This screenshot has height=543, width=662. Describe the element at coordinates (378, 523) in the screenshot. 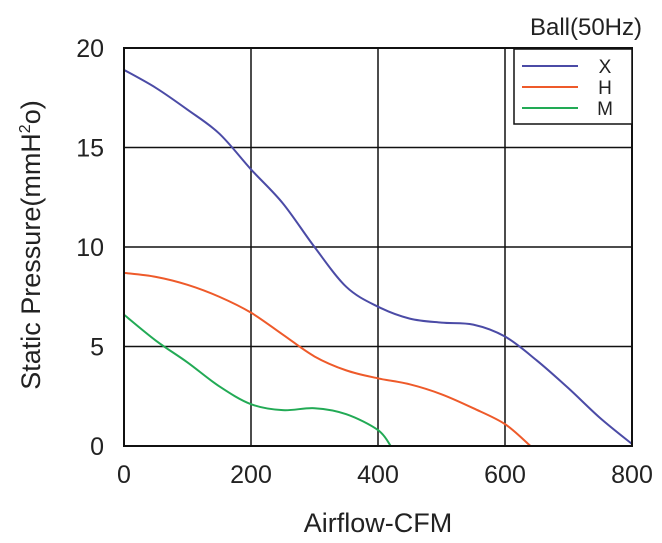

I see `x-axis-title: Airflow-CFM` at that location.